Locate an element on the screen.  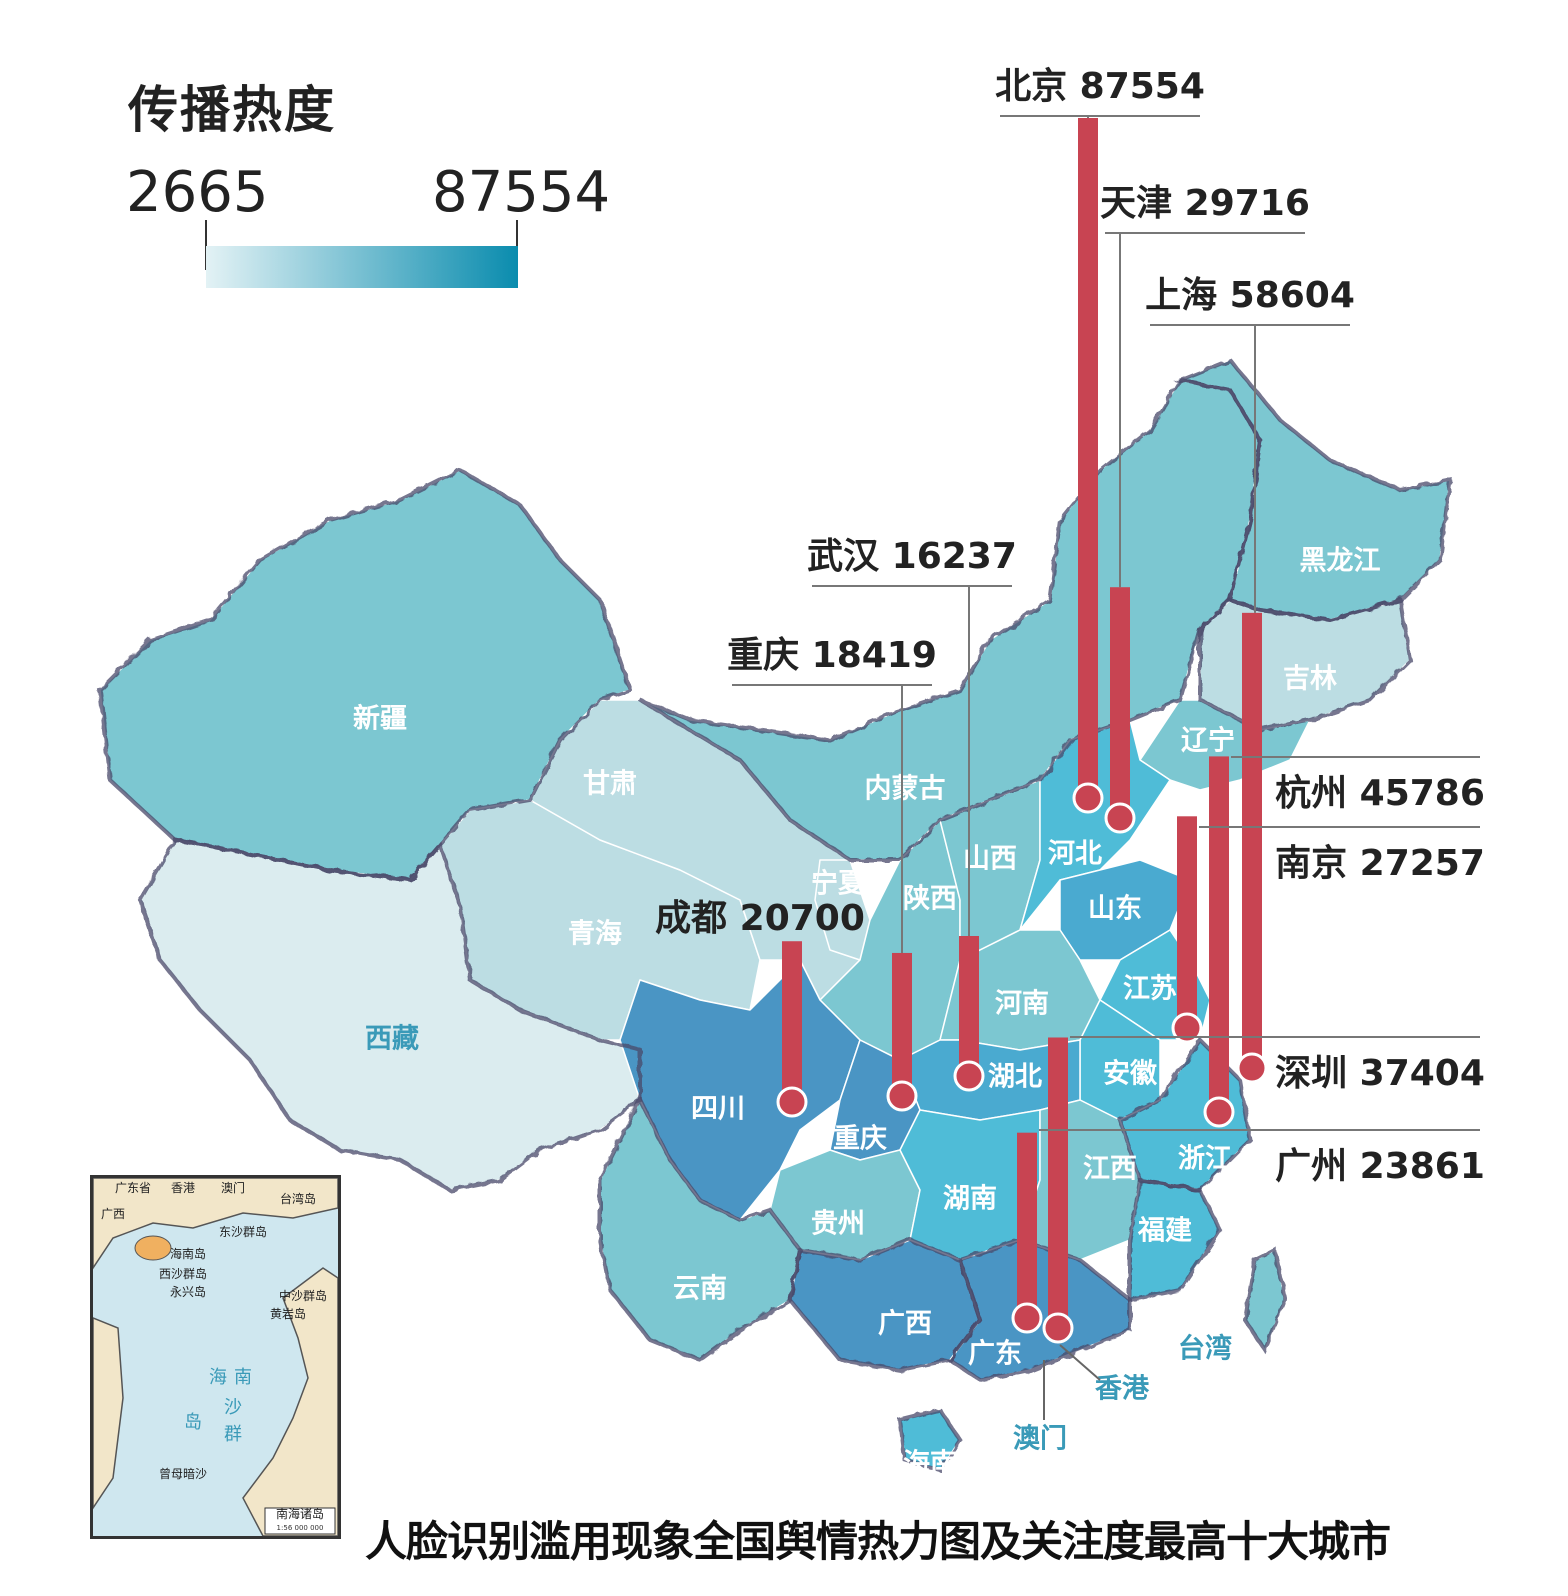
province-label-shanxi: 山西 is located at coordinates (990, 859).